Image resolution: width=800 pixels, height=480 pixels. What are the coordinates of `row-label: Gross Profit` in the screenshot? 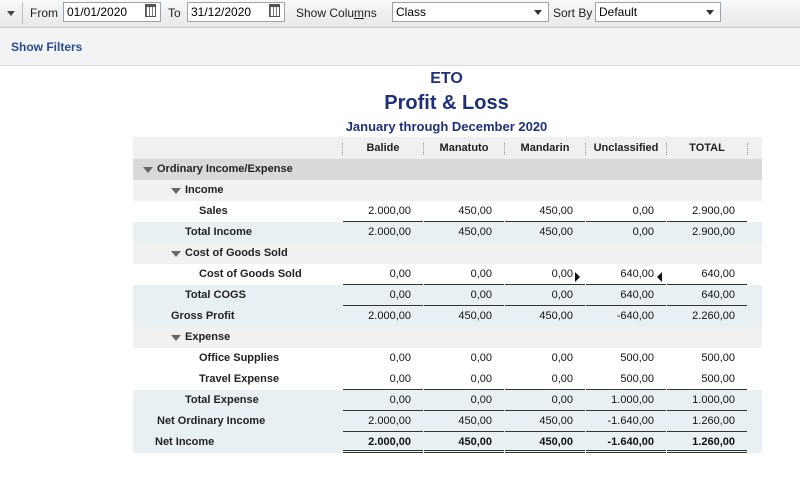 It's located at (203, 316).